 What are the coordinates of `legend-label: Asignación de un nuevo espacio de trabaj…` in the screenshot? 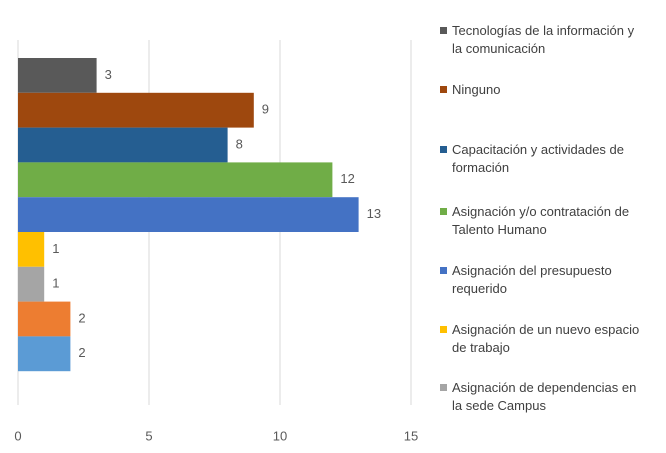 It's located at (546, 338).